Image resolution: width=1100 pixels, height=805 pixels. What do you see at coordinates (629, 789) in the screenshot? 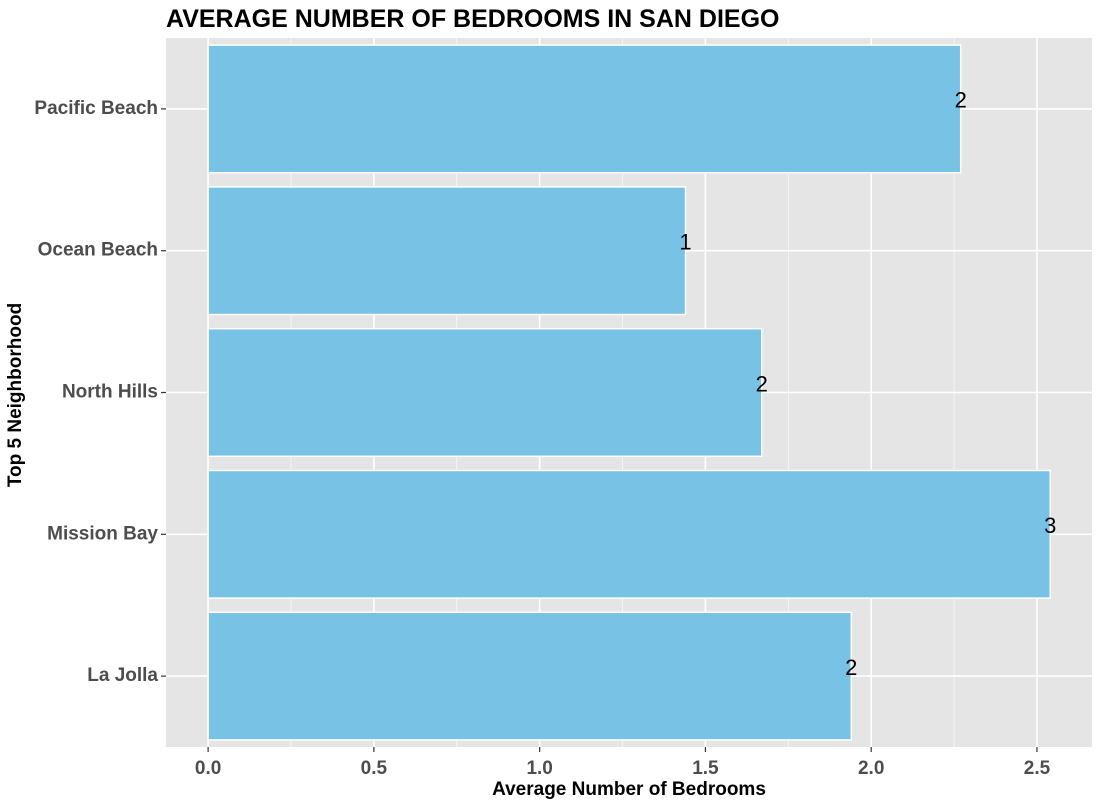
I see `x-axis-title: Average Number of Bedrooms` at bounding box center [629, 789].